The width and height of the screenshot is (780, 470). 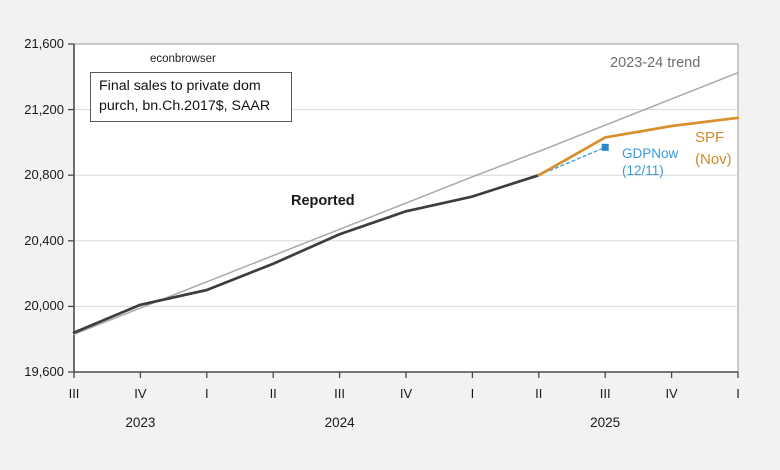 I want to click on series-spf-nov--line, so click(x=638, y=146).